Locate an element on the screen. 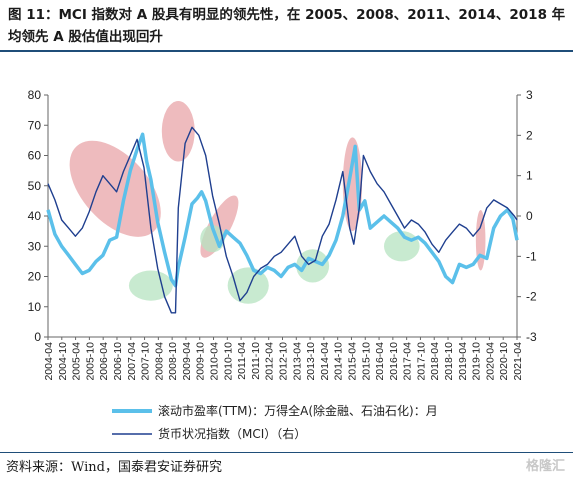 The width and height of the screenshot is (573, 478). x-tick-label: 2010-04 is located at coordinates (215, 361).